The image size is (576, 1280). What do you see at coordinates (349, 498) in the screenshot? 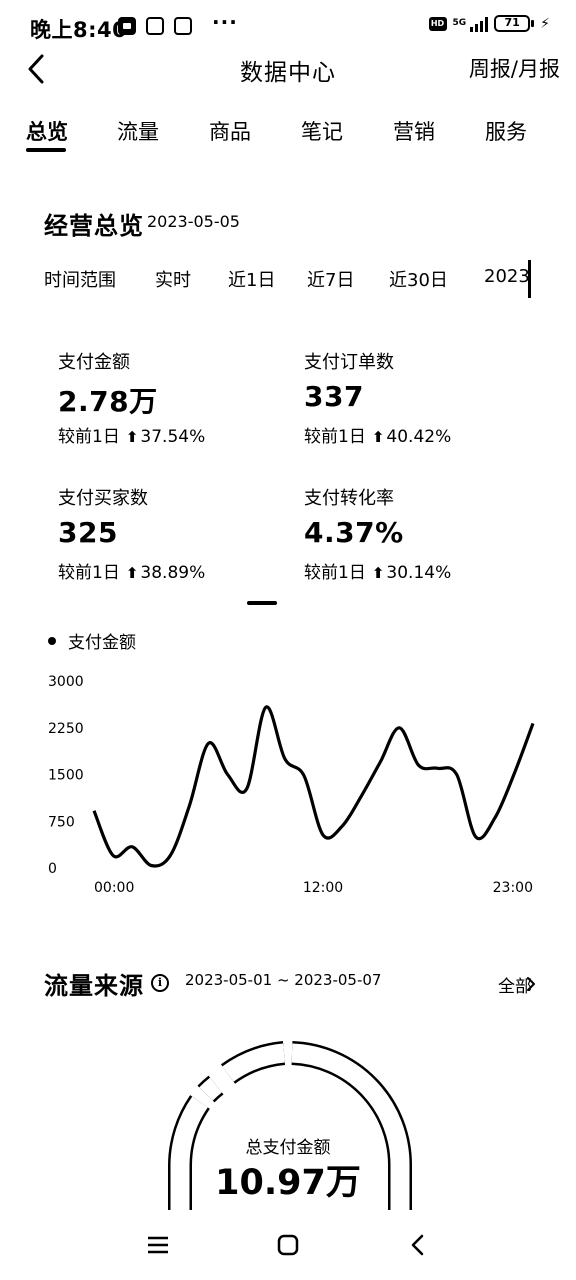
I see `metric-label: 支付转化率` at bounding box center [349, 498].